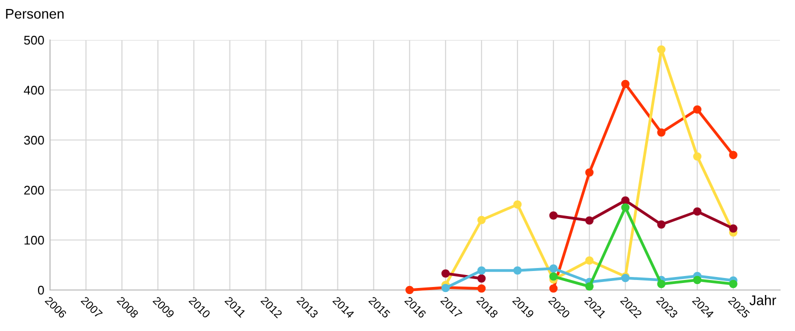 This screenshot has height=331, width=795. What do you see at coordinates (34, 240) in the screenshot?
I see `y-tick-label: 100` at bounding box center [34, 240].